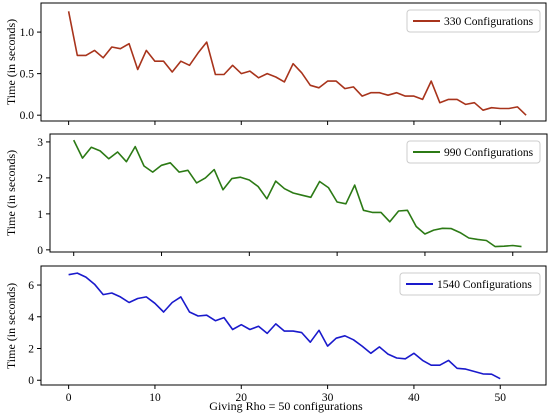  Describe the element at coordinates (286, 406) in the screenshot. I see `x-axis-label: Giving Rho = 50 configurations` at that location.